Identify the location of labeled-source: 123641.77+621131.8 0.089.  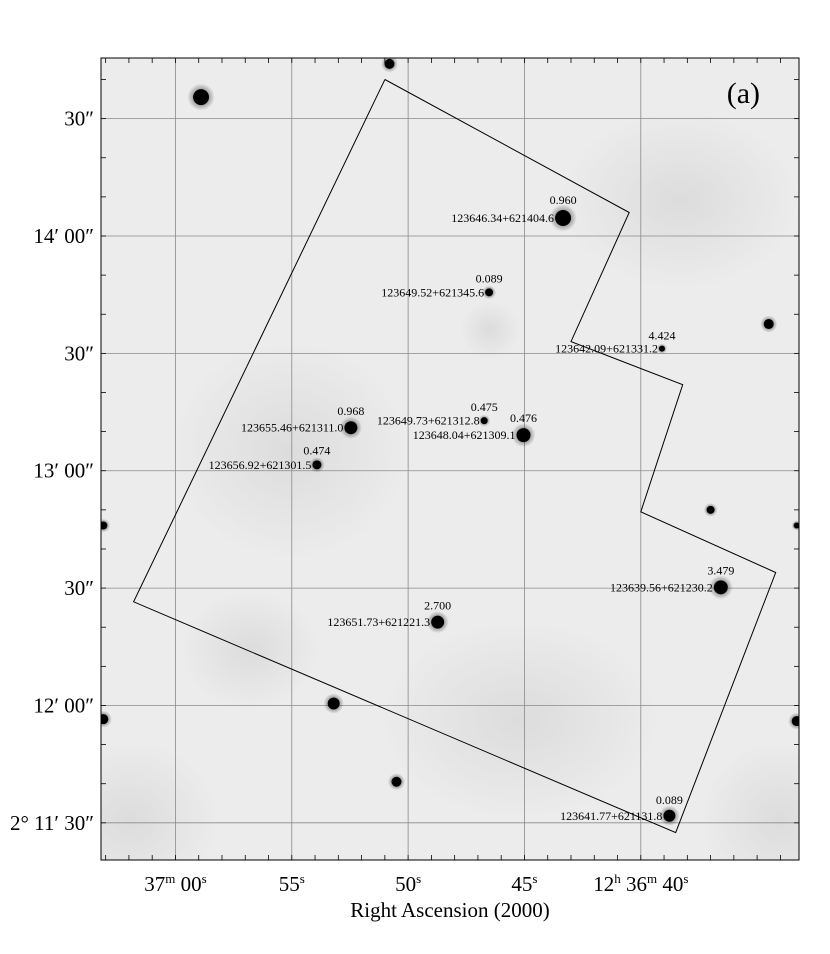
(621, 809).